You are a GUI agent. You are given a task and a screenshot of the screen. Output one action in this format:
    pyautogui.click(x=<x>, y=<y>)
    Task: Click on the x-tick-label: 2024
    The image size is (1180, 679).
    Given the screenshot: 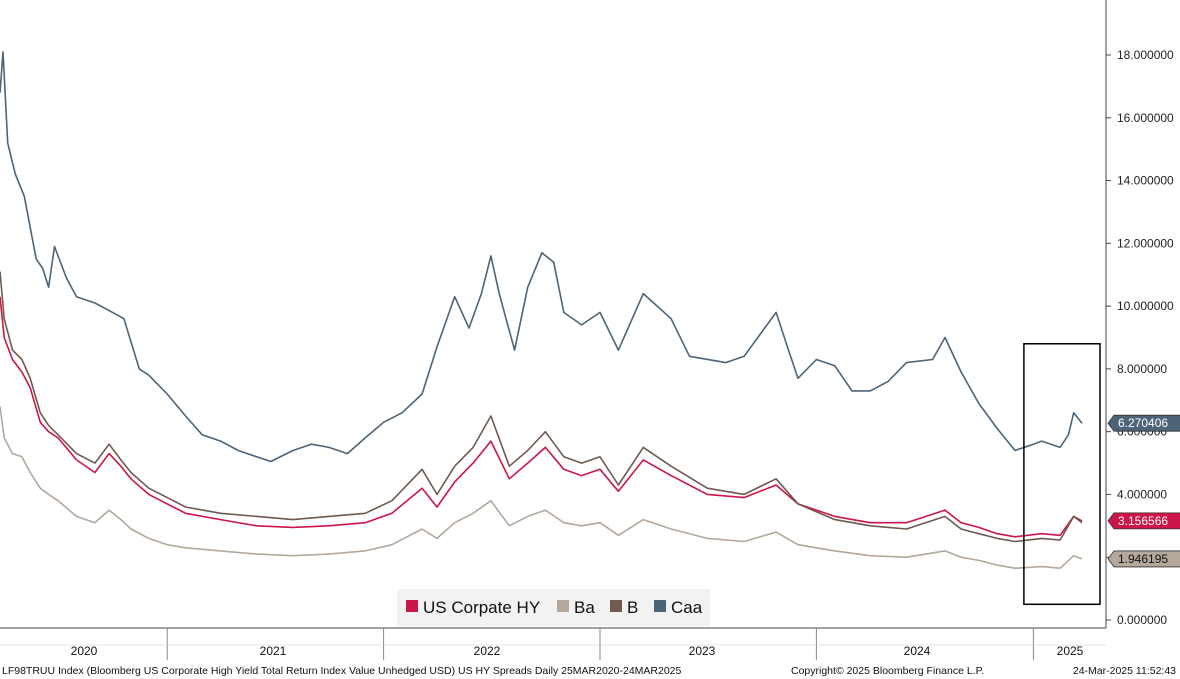 What is the action you would take?
    pyautogui.click(x=917, y=651)
    